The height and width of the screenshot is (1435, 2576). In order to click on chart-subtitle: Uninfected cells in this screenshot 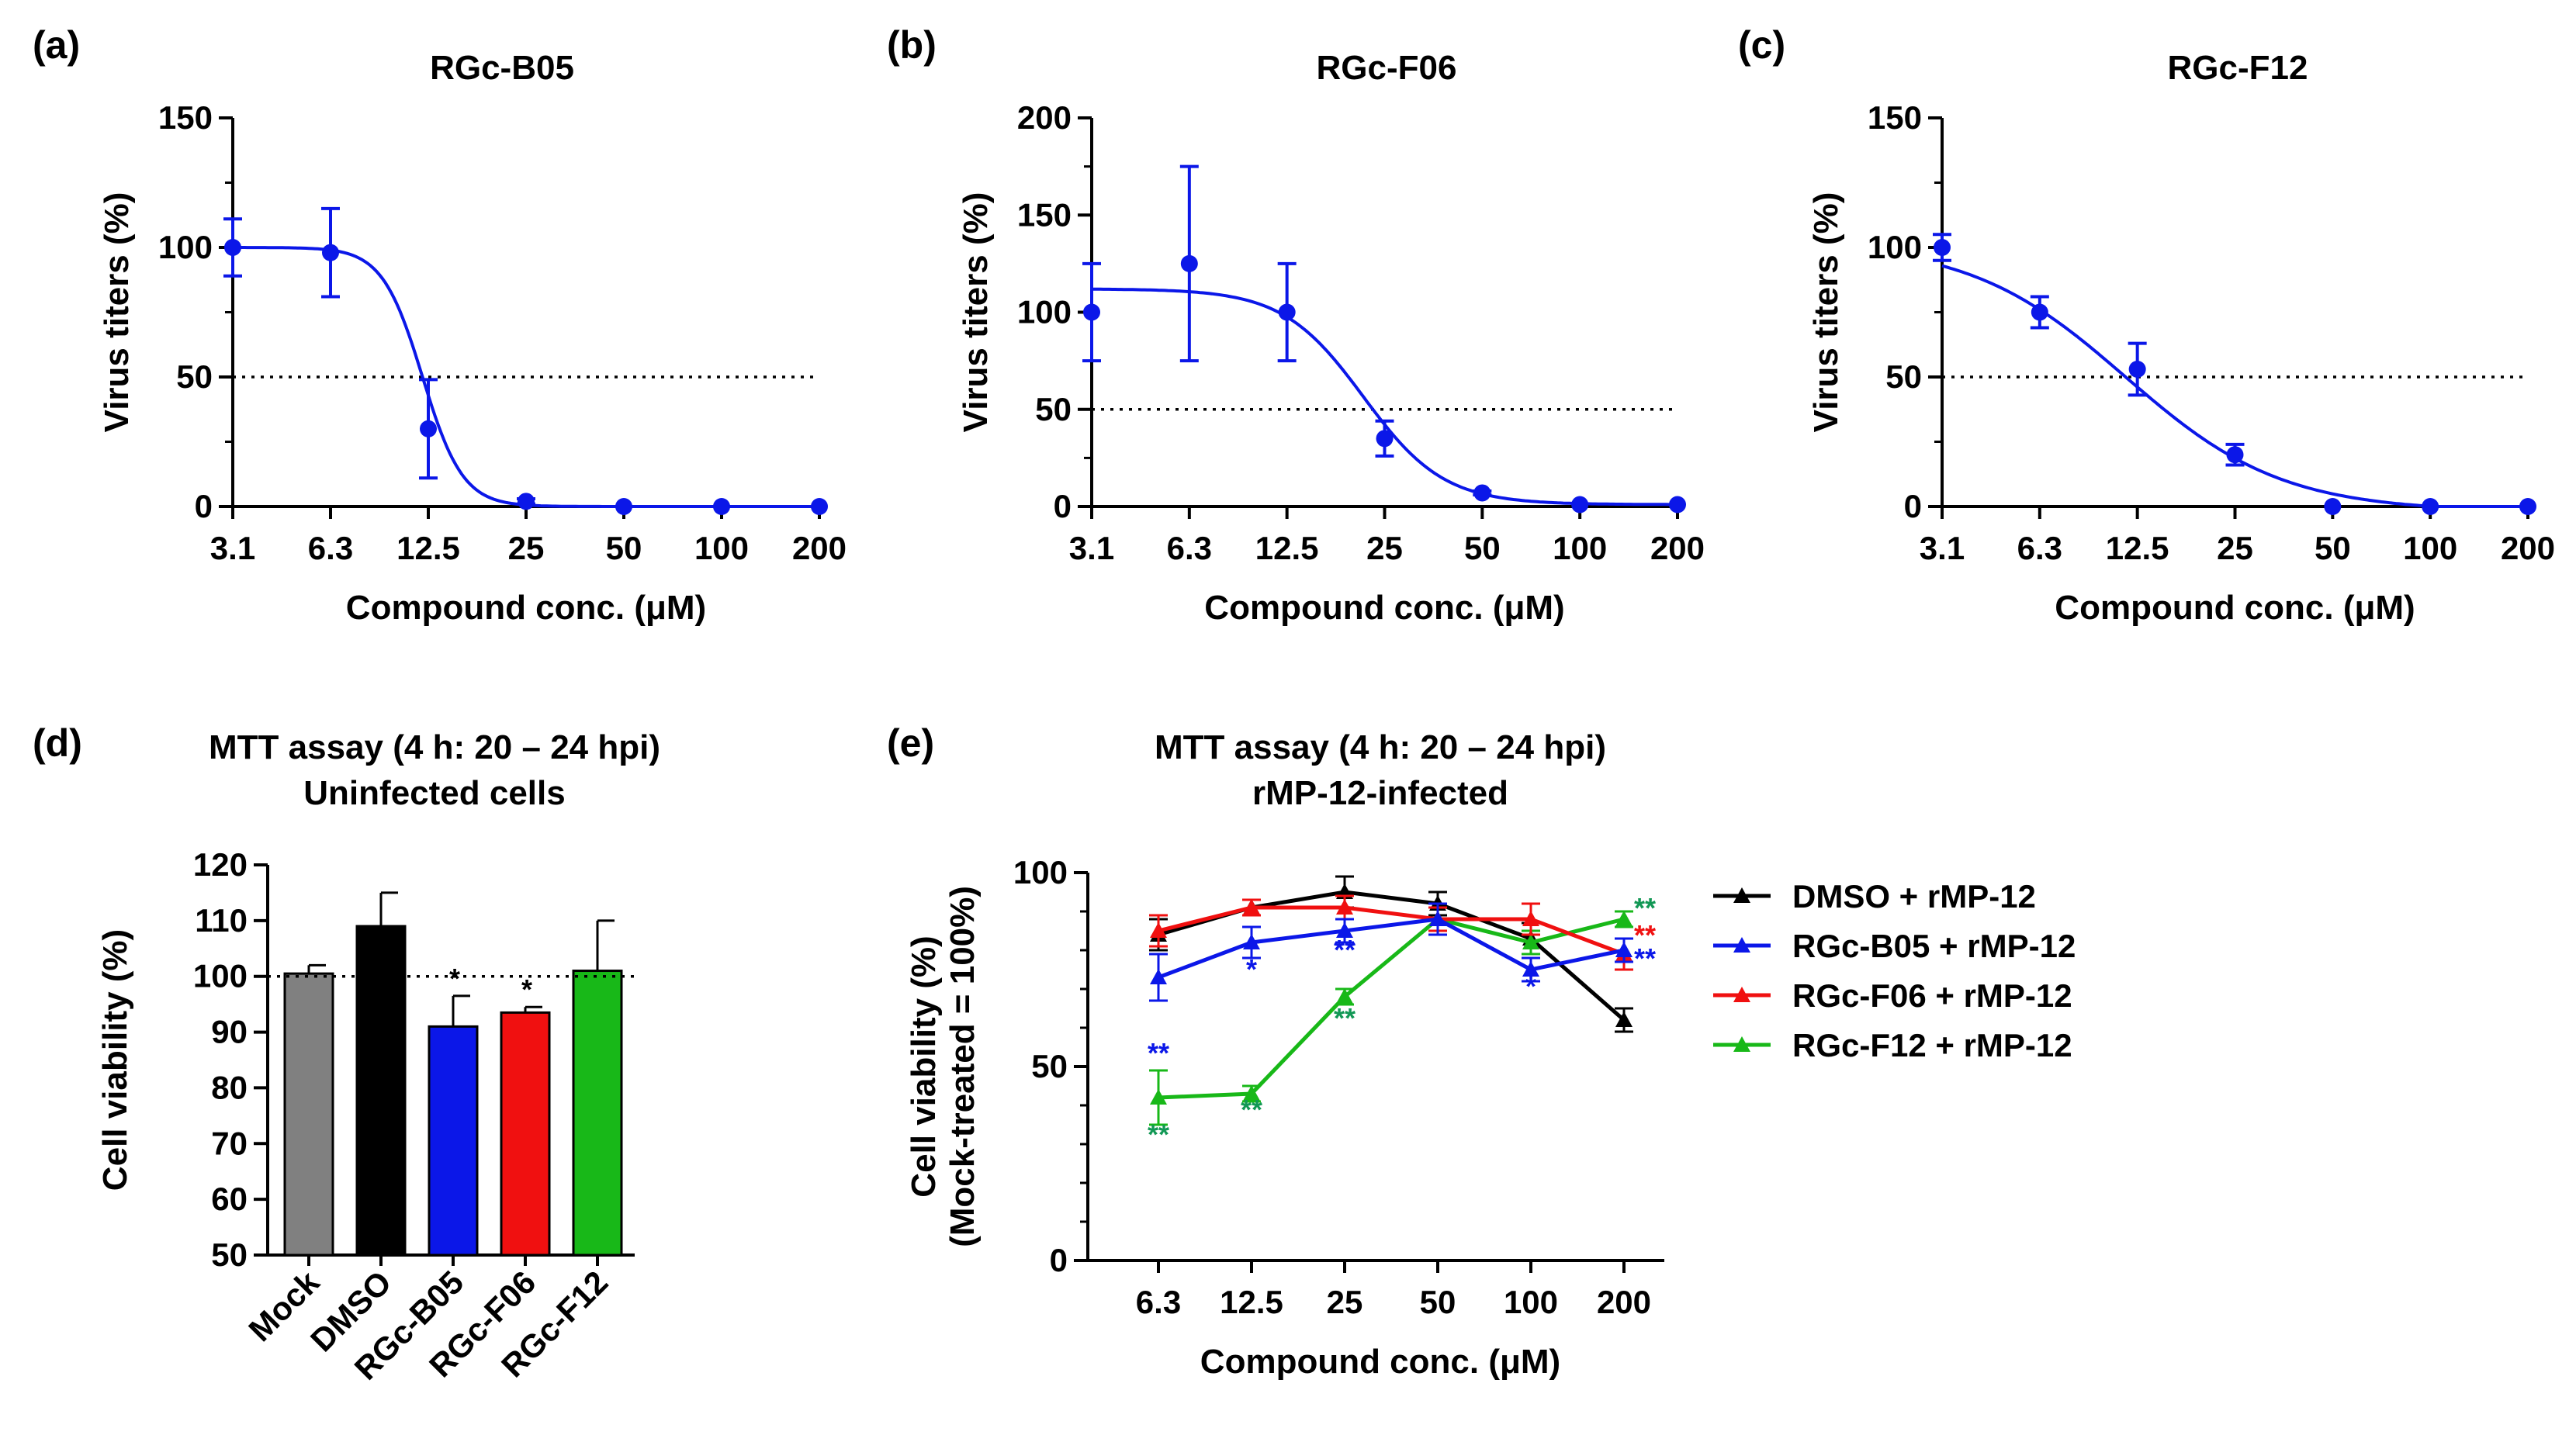, I will do `click(434, 793)`.